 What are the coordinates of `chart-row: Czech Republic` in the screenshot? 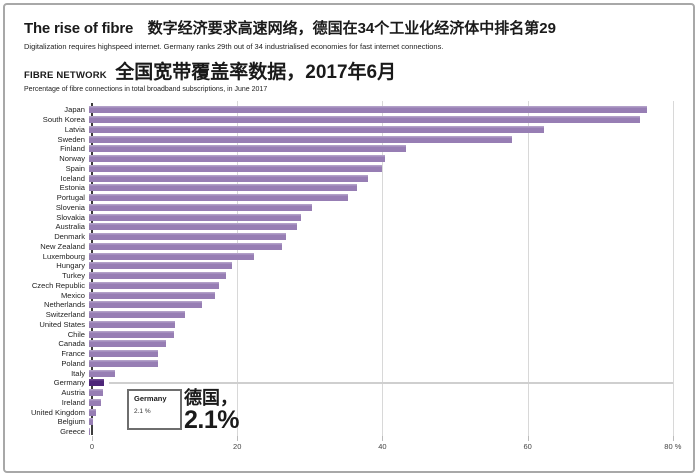 It's located at (361, 286).